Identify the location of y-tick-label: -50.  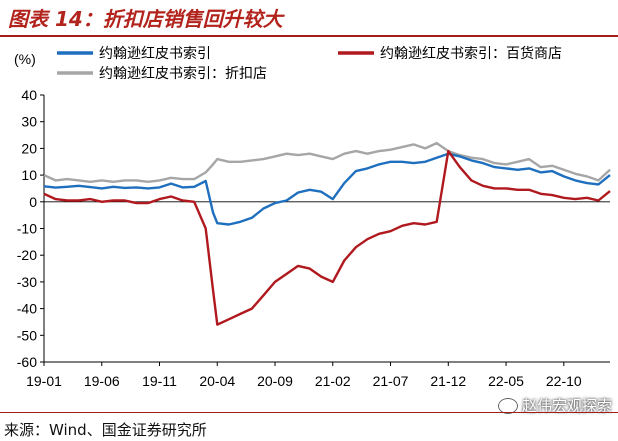
(27, 335).